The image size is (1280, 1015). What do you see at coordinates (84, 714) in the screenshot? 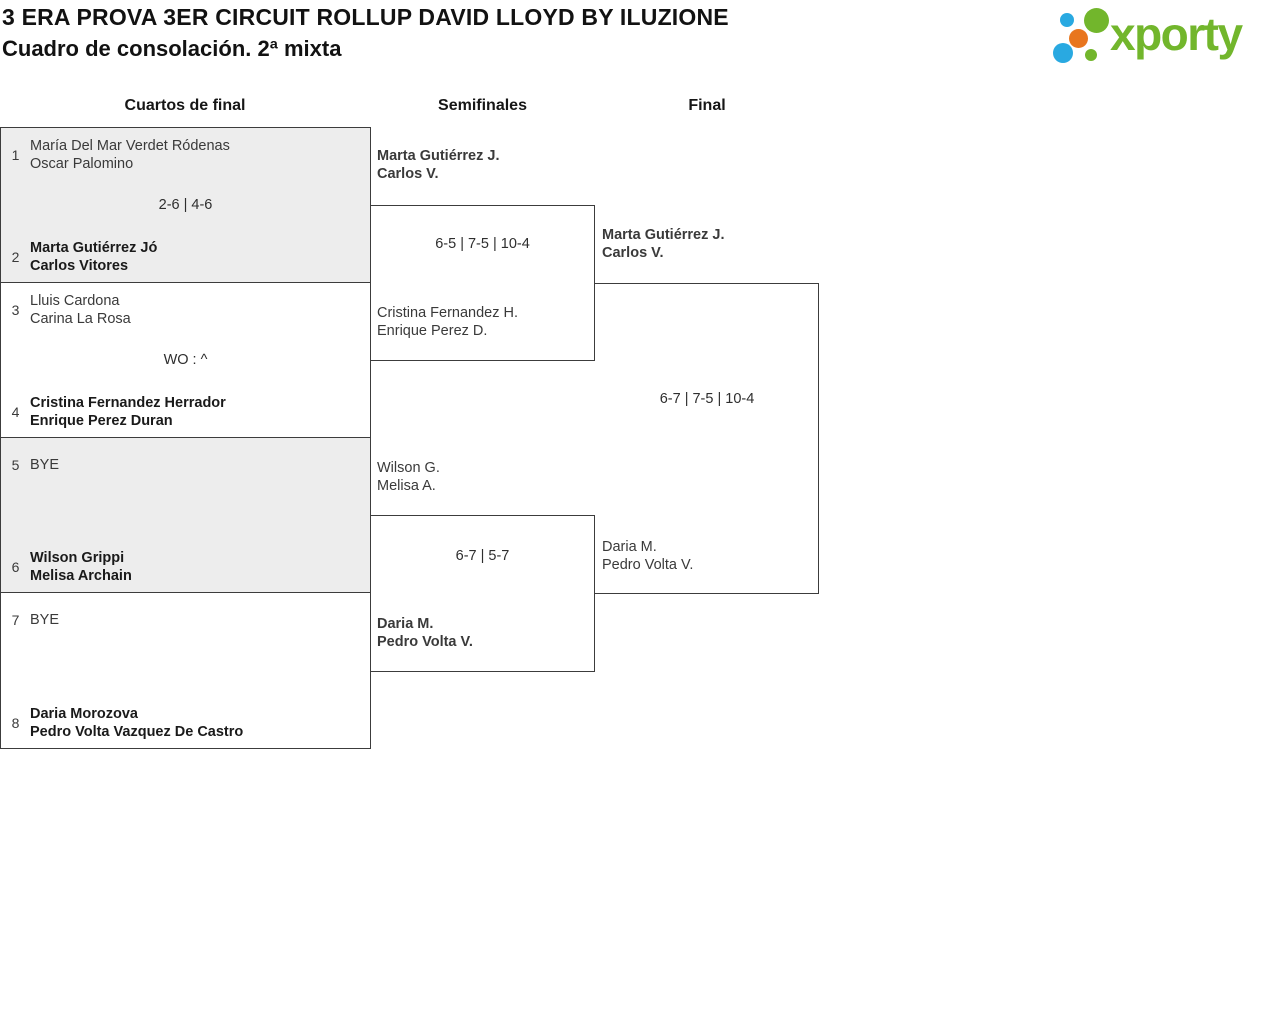
I see `player-name: Daria Morozova` at bounding box center [84, 714].